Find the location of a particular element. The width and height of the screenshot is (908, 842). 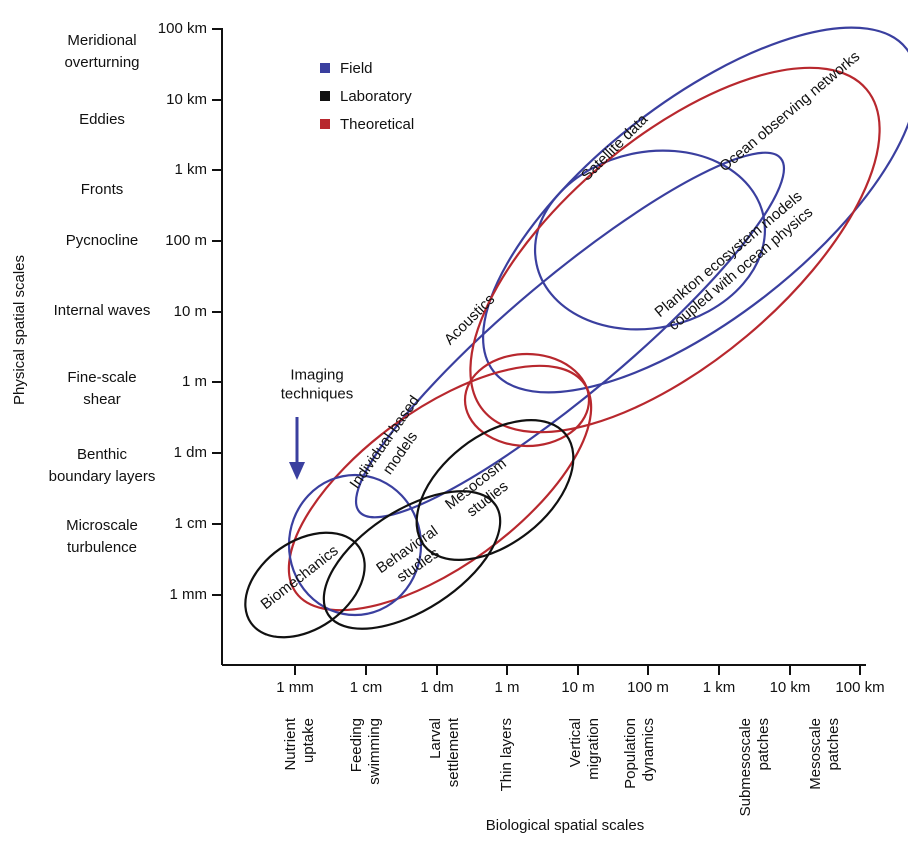

y-tick-label: 1 dm is located at coordinates (190, 452).